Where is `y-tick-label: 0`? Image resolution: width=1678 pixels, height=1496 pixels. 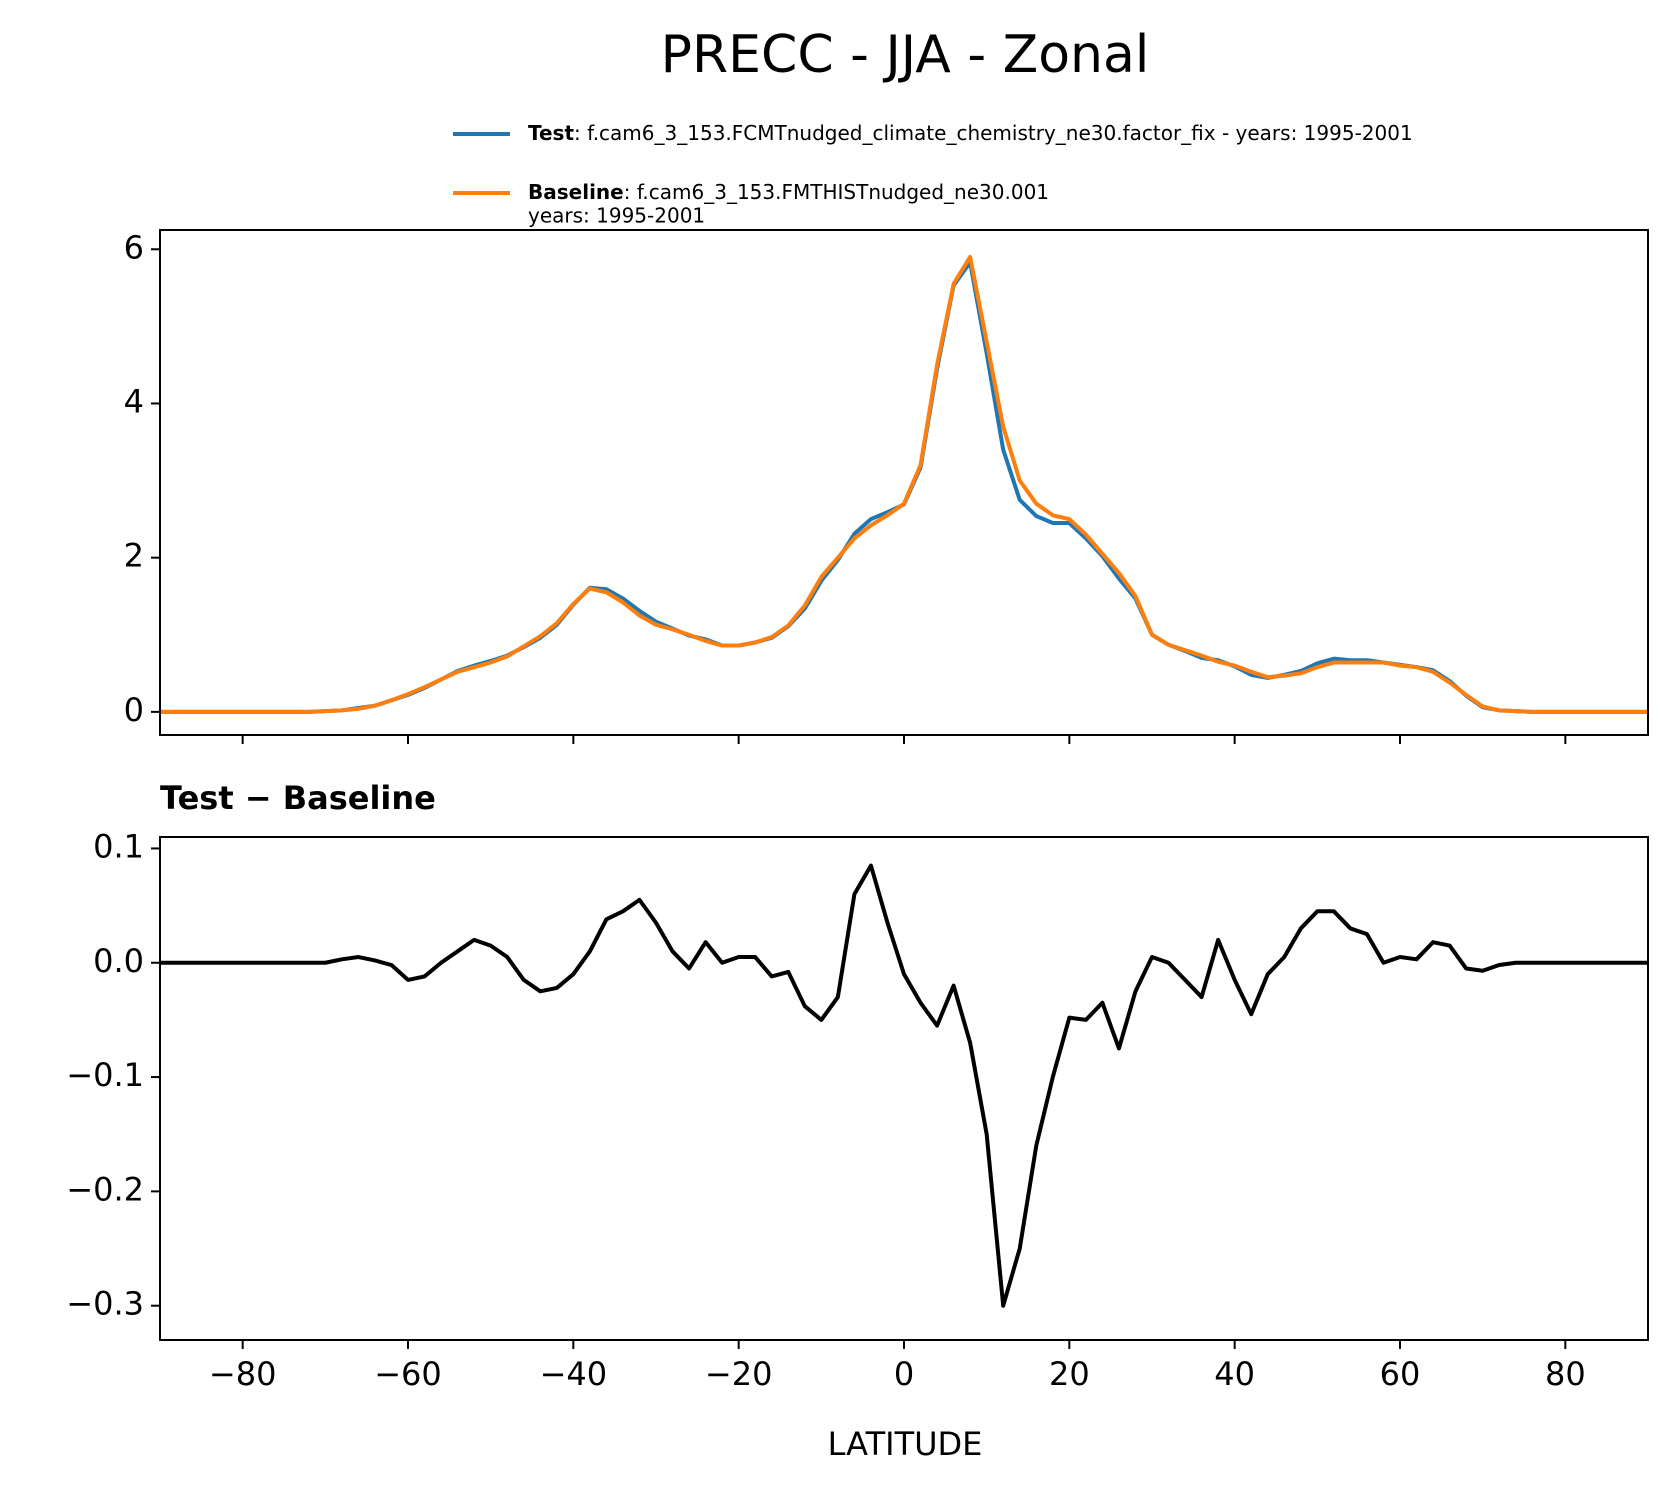
y-tick-label: 0 is located at coordinates (134, 710).